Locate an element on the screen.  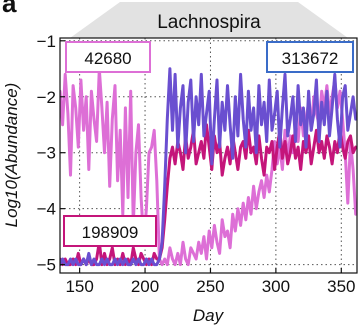
x-axis-title: Day is located at coordinates (209, 315).